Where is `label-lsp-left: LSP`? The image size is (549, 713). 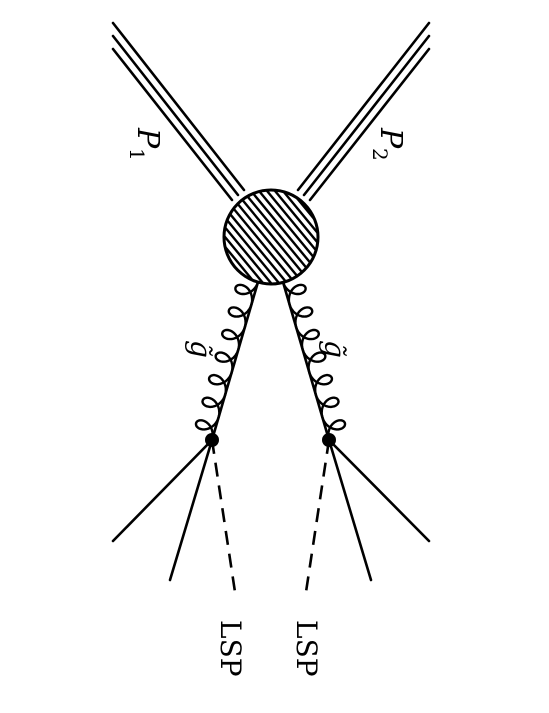
label-lsp-left: LSP is located at coordinates (230, 648).